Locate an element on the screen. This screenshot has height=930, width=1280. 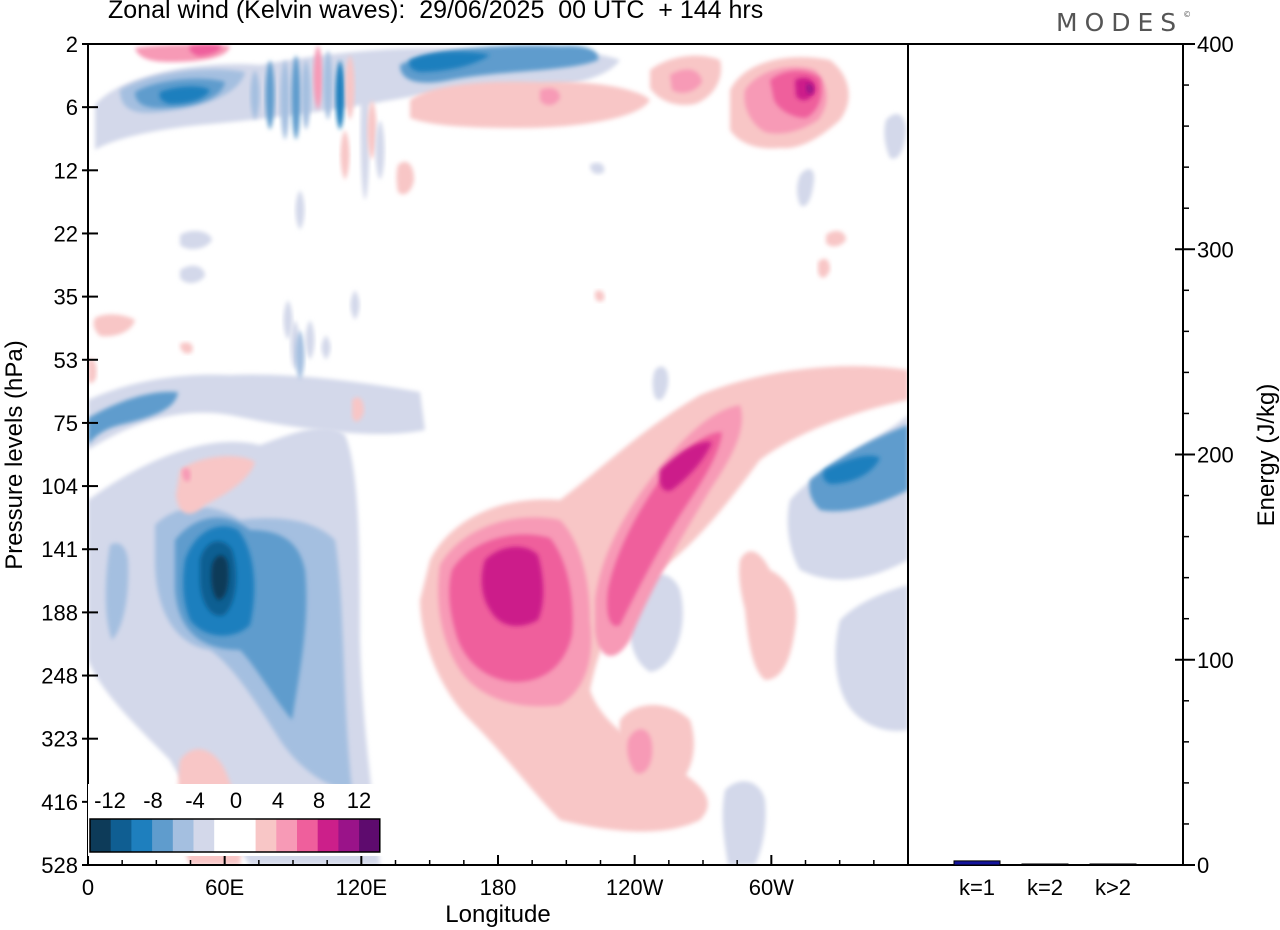
contour-neg-band-75-core is located at coordinates (133, 418).